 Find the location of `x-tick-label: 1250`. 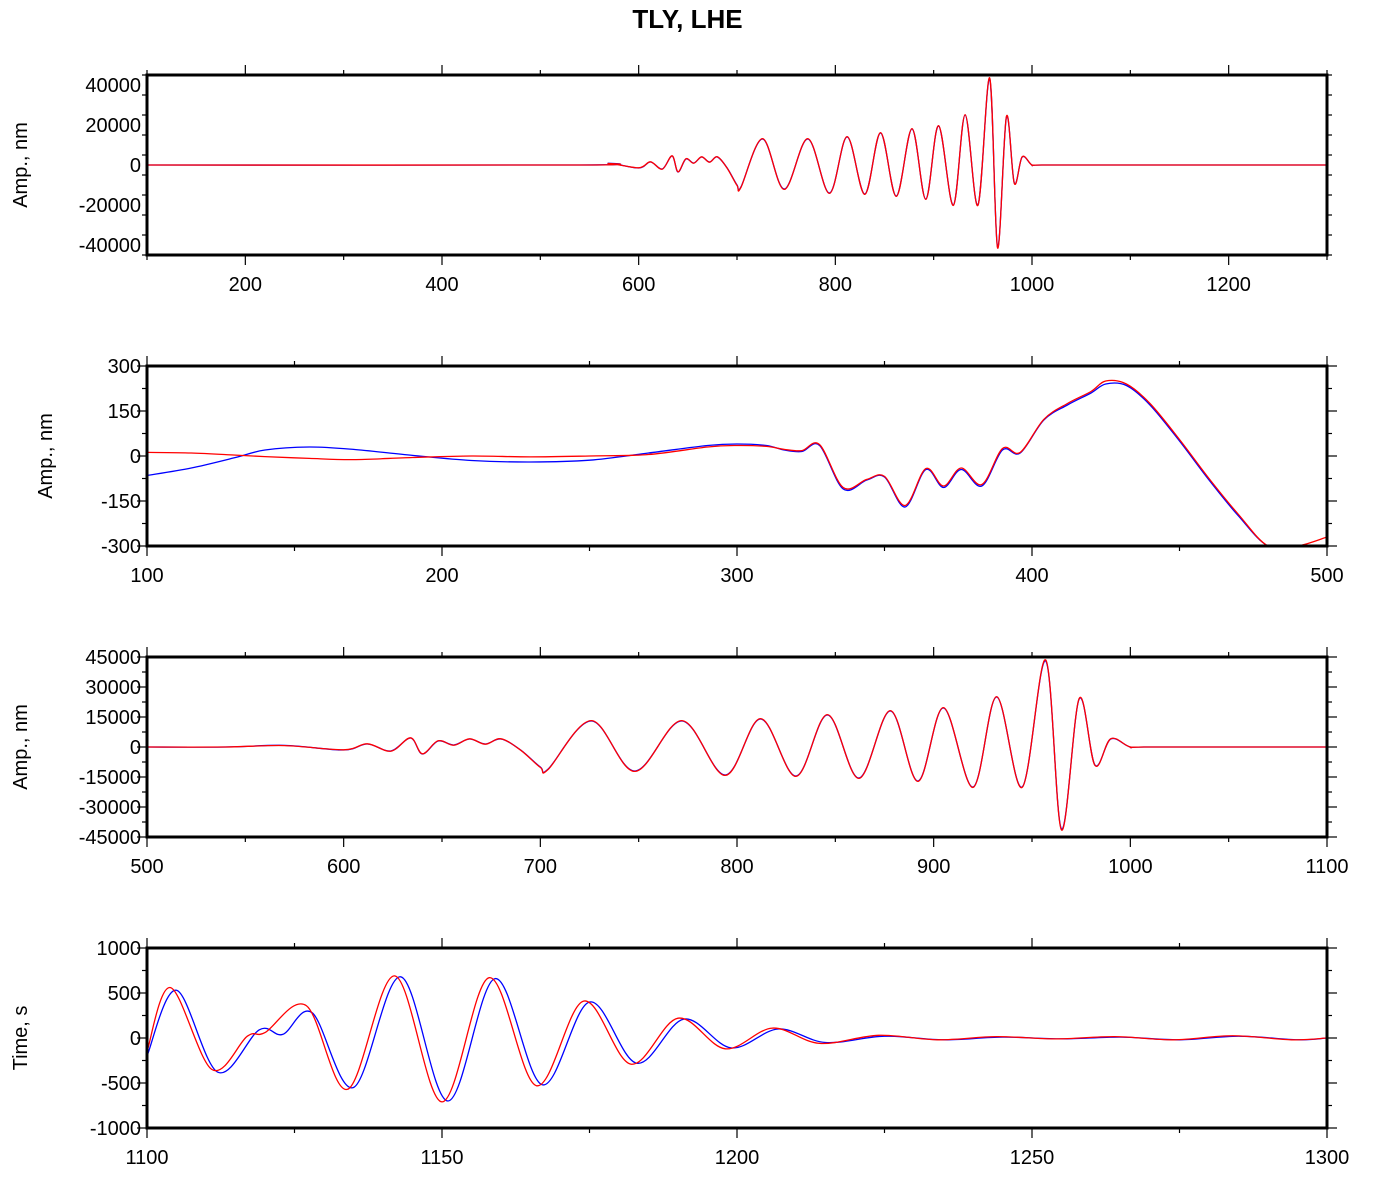

x-tick-label: 1250 is located at coordinates (1032, 1158).